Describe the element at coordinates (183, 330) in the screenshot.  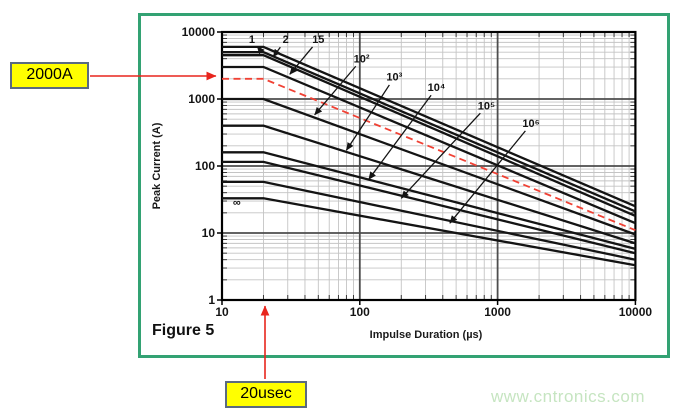
I see `figure-caption: Figure 5` at that location.